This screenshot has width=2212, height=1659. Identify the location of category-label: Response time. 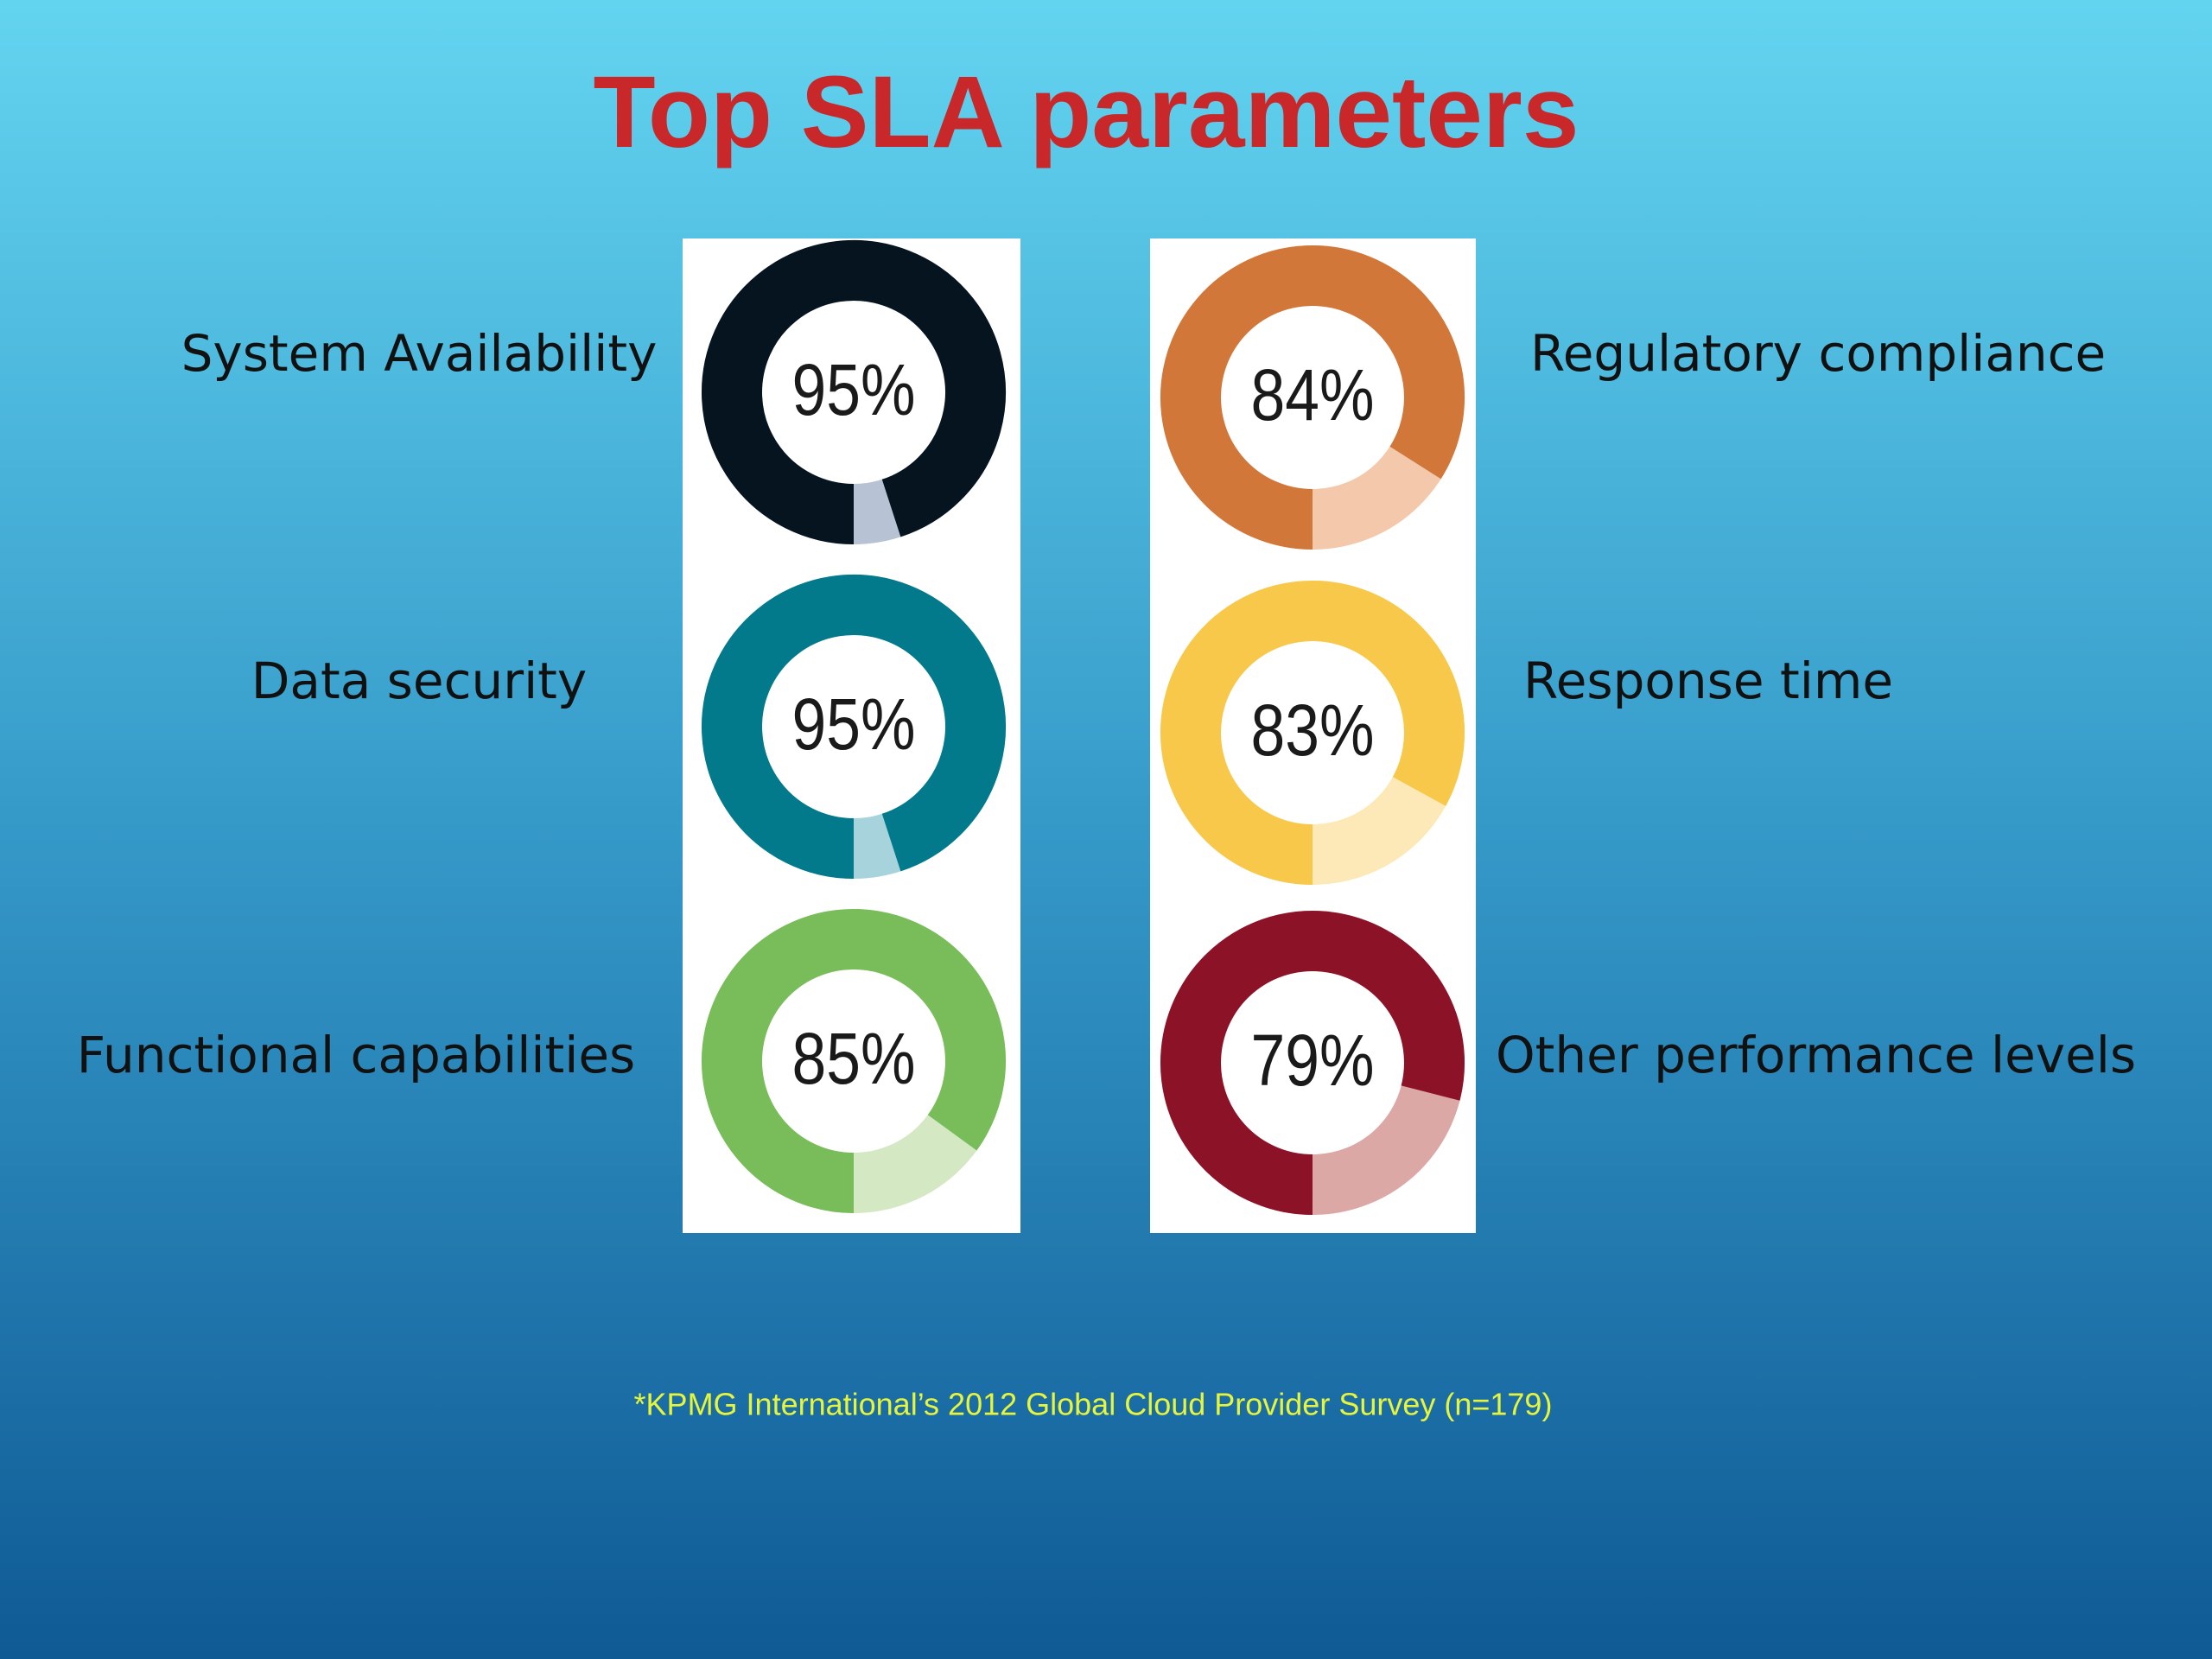
(1708, 681).